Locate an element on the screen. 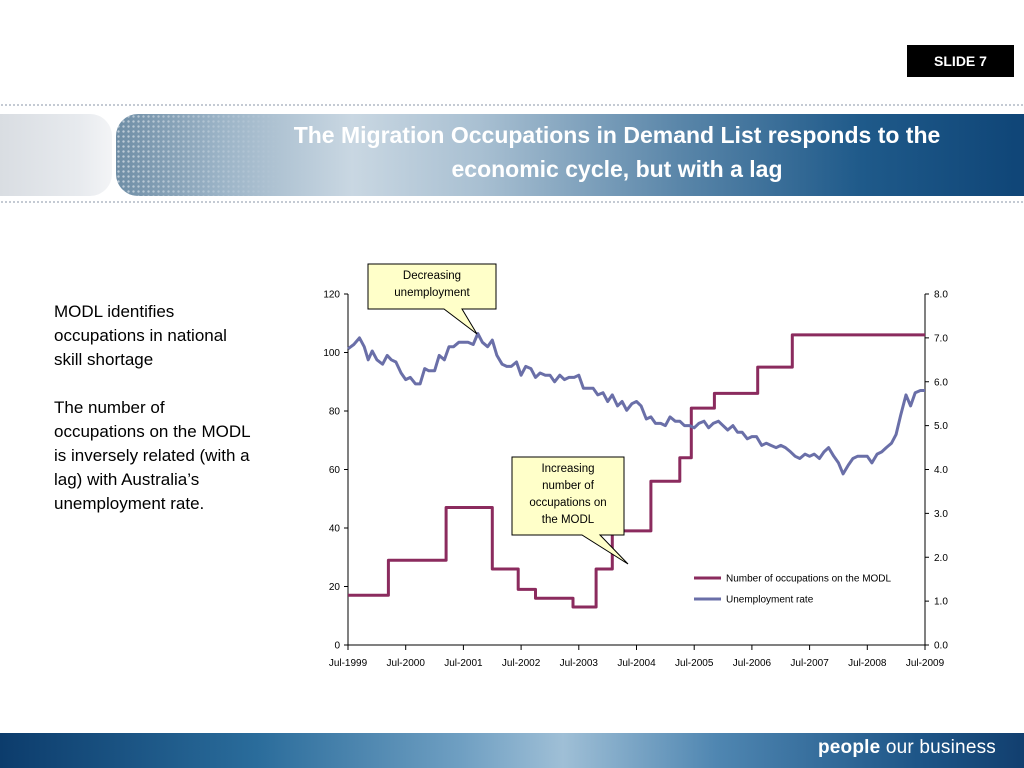 The height and width of the screenshot is (768, 1024). title-banner is located at coordinates (512, 154).